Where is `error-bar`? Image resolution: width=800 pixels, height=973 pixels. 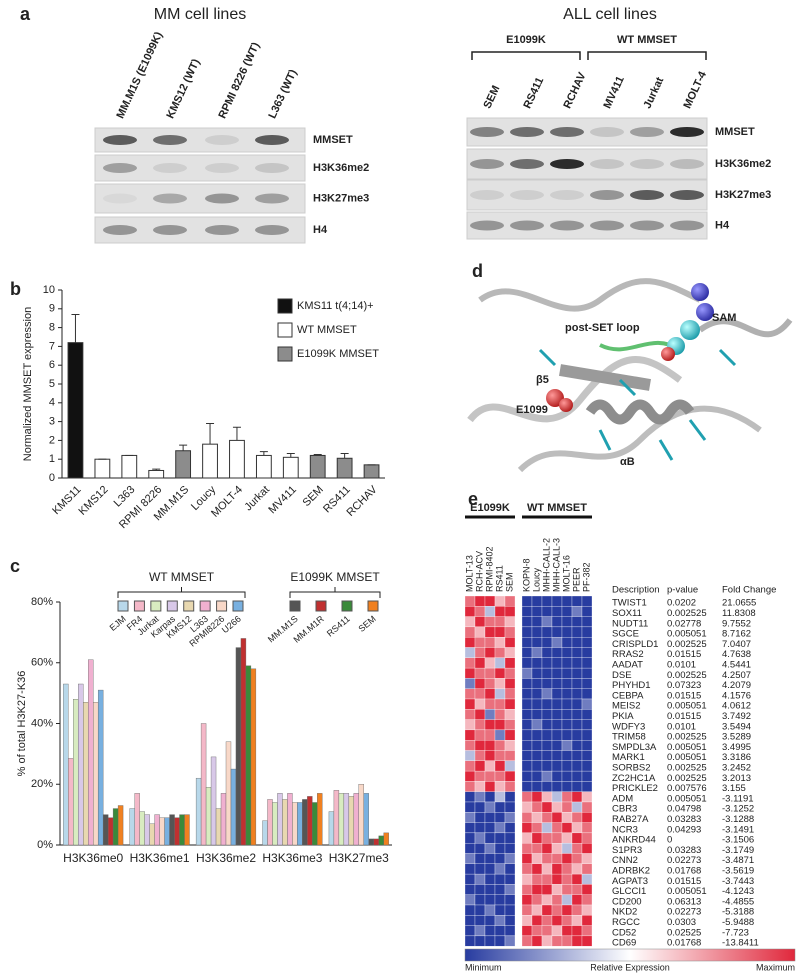 error-bar is located at coordinates (290, 455).